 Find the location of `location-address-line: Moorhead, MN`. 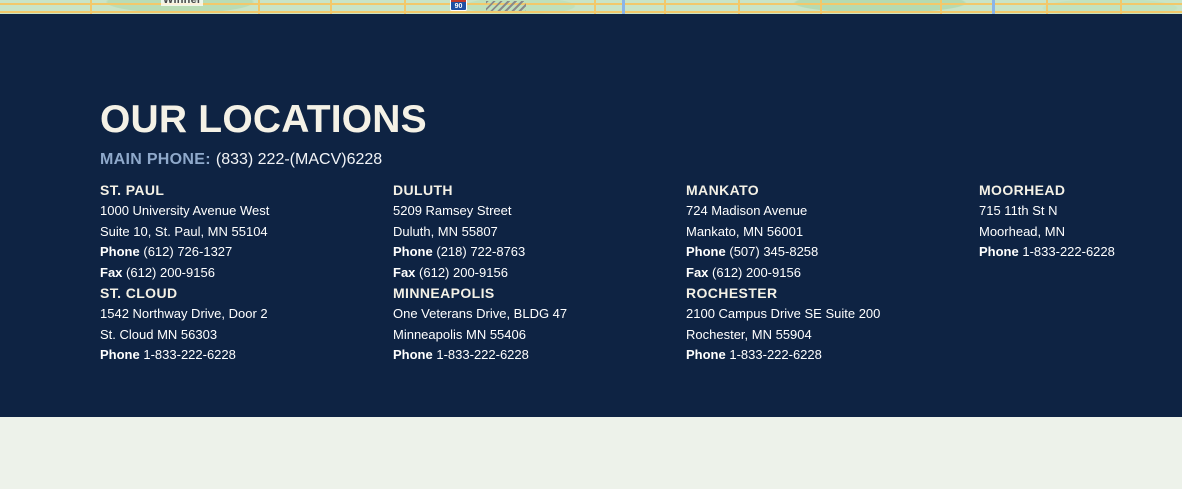

location-address-line: Moorhead, MN is located at coordinates (1022, 231).